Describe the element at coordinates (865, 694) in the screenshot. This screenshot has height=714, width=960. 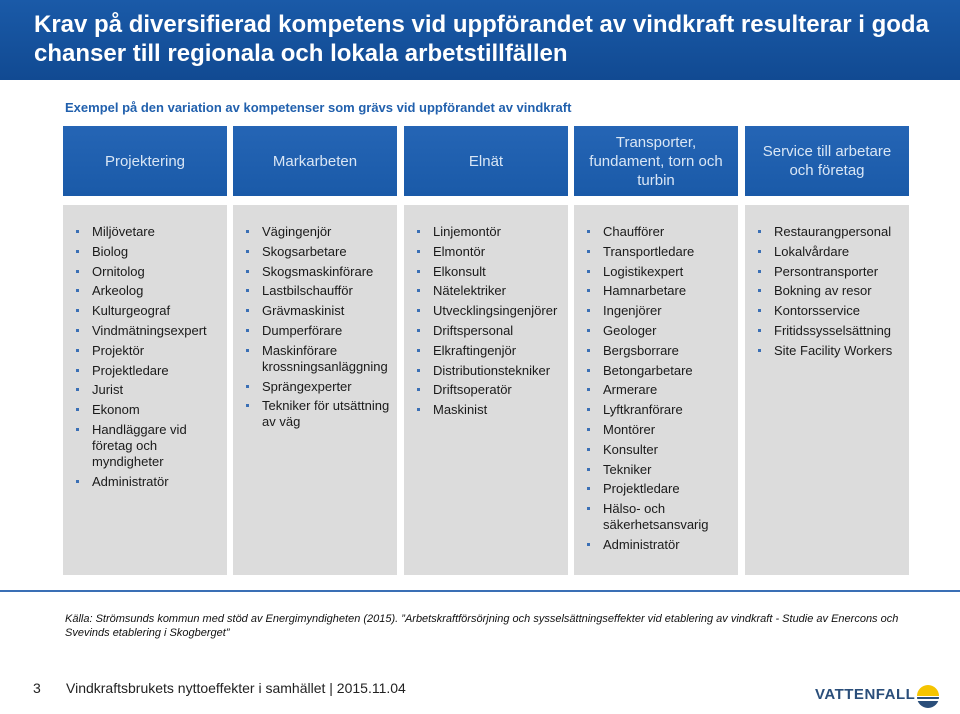
I see `logo-text: VATTENFALL` at that location.